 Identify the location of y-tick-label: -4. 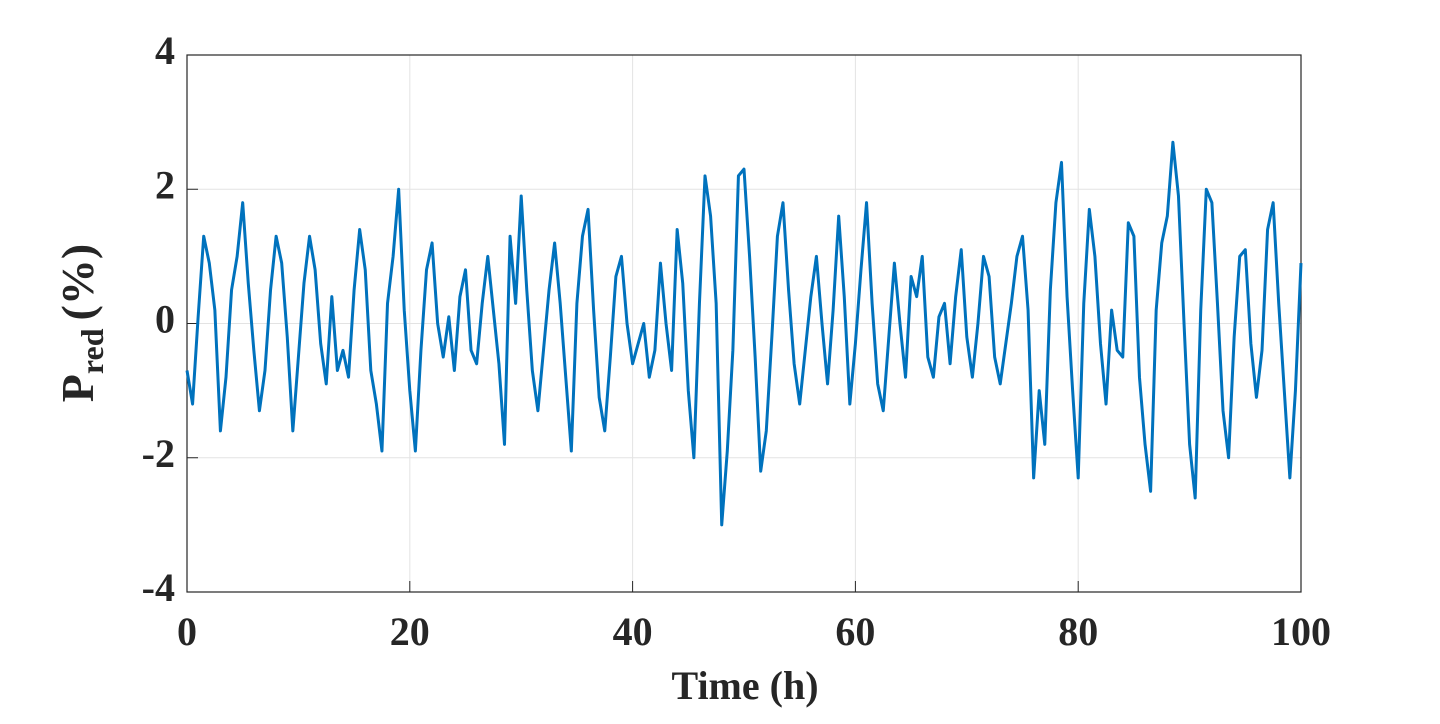
(158, 587).